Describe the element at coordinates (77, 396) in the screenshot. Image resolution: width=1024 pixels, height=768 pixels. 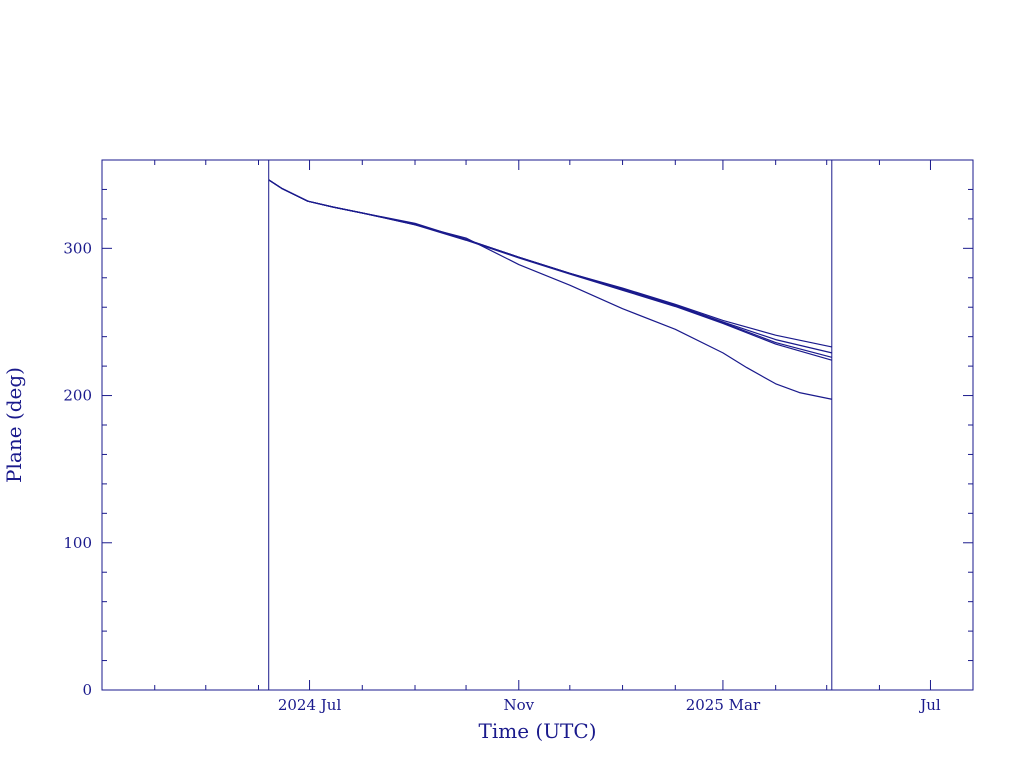
I see `y-tick-label: 200` at that location.